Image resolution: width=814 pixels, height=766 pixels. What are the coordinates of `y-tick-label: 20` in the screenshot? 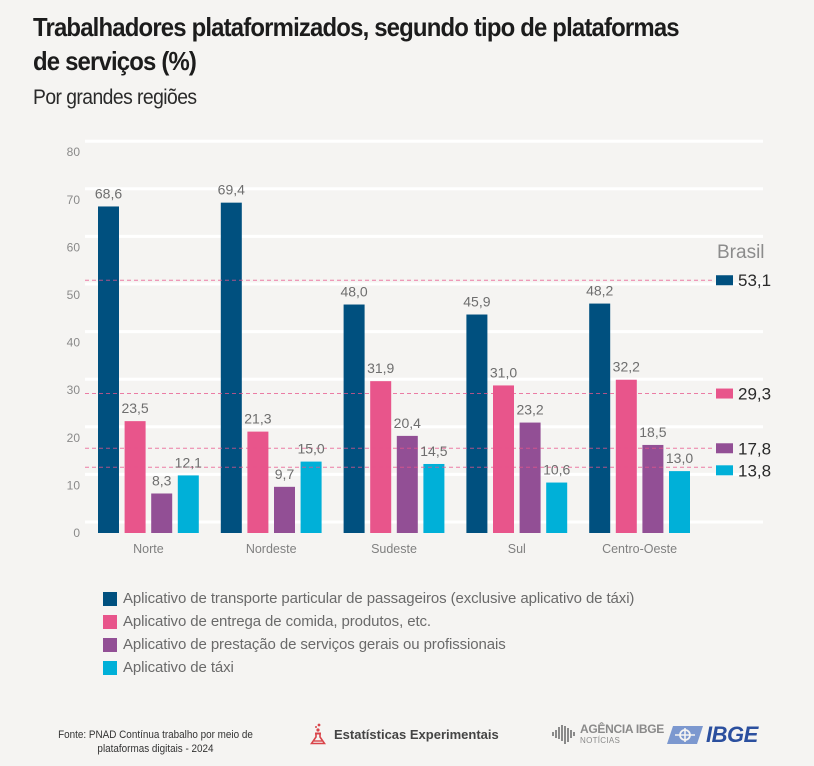 It's located at (74, 438).